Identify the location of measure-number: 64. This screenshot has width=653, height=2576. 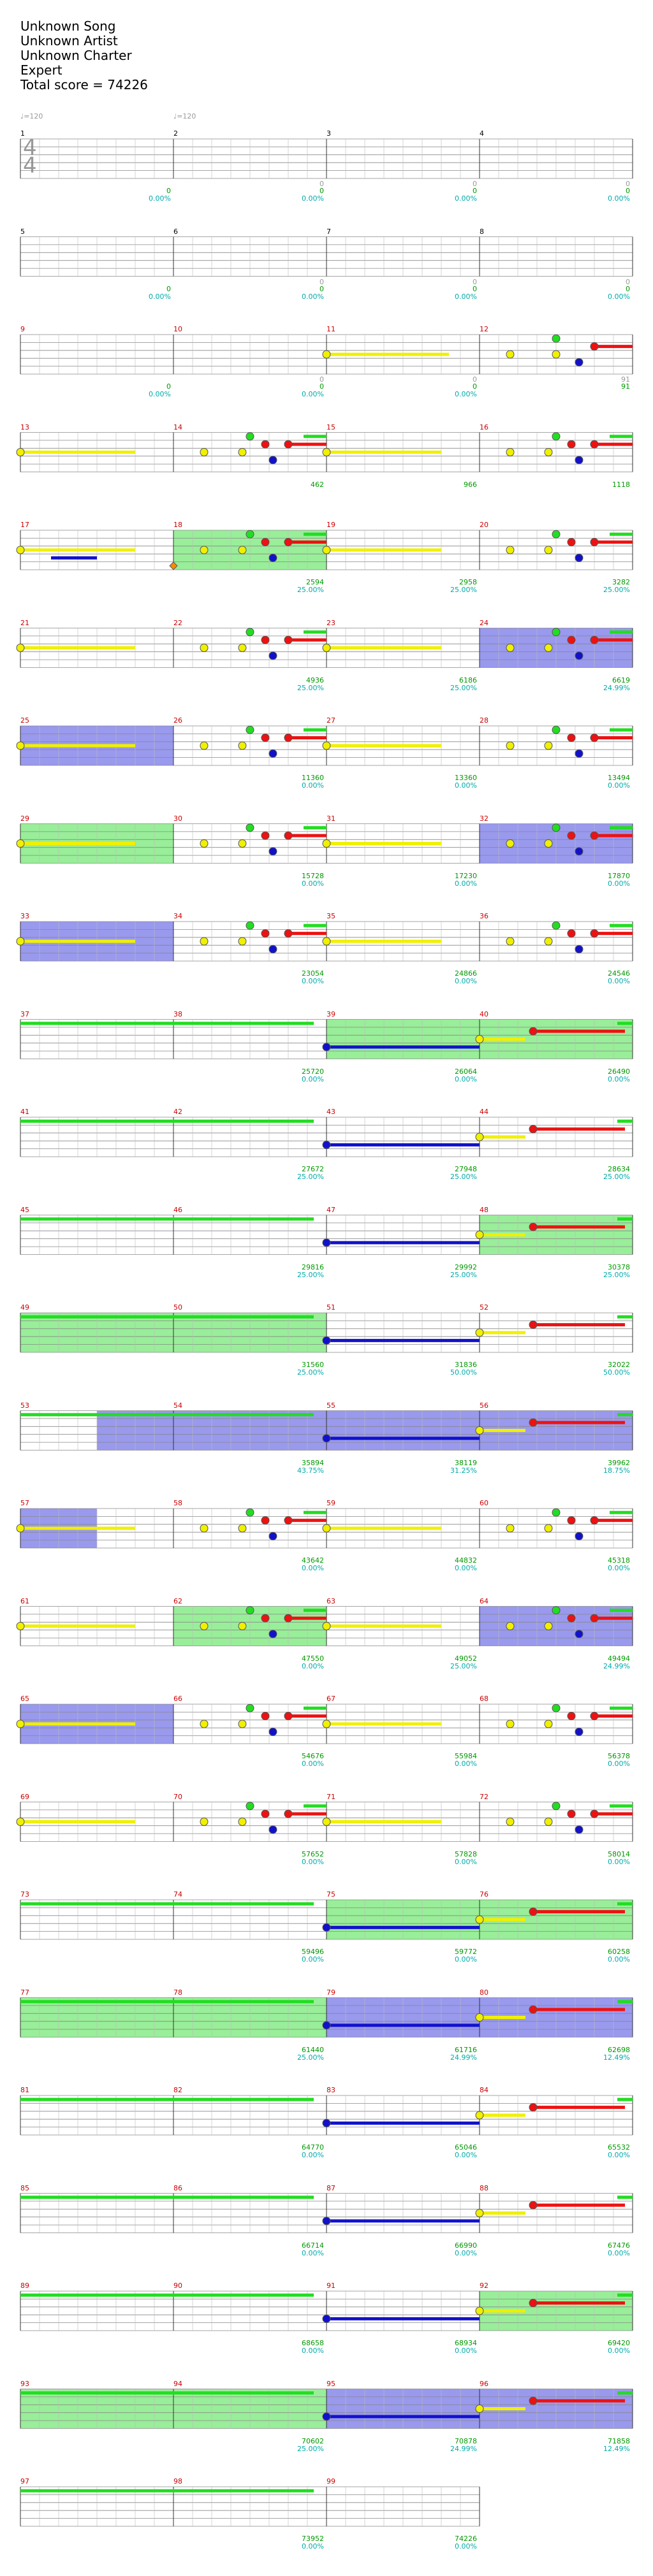
(484, 1600).